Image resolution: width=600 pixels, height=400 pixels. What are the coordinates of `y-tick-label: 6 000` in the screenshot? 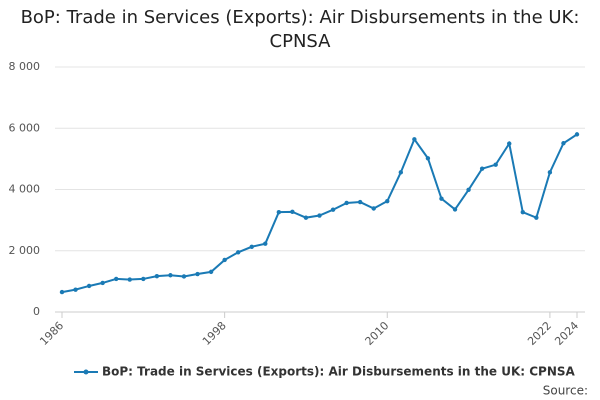 It's located at (25, 127).